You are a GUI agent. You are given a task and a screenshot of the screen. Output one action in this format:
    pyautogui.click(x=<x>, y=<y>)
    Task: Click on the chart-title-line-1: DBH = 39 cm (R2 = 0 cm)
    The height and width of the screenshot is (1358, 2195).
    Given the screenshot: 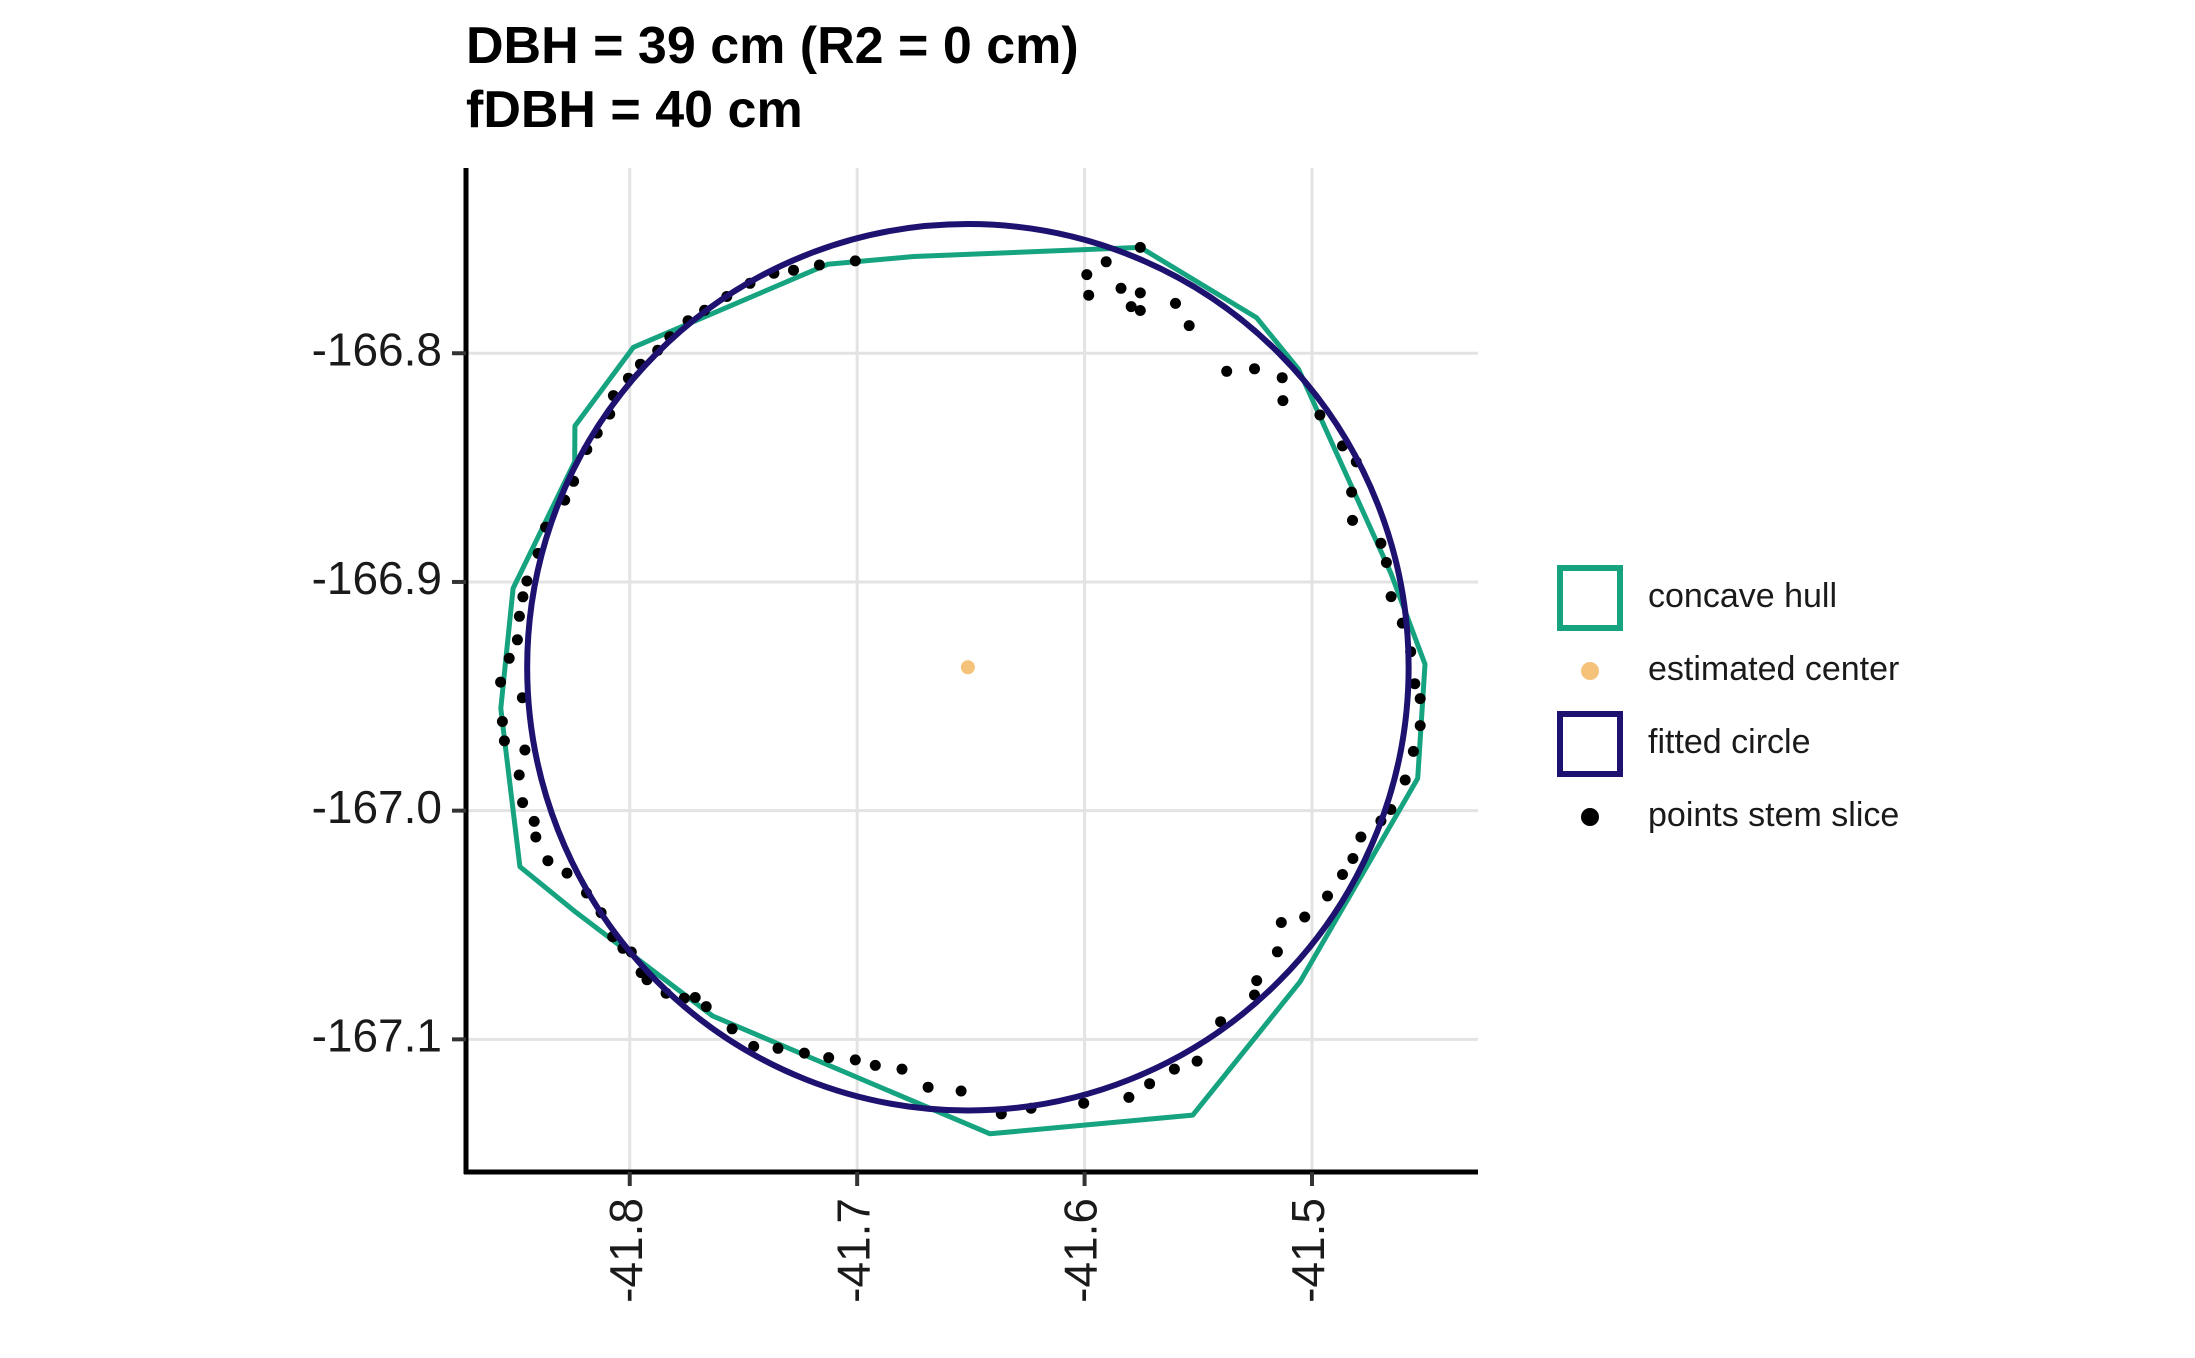 What is the action you would take?
    pyautogui.click(x=772, y=46)
    